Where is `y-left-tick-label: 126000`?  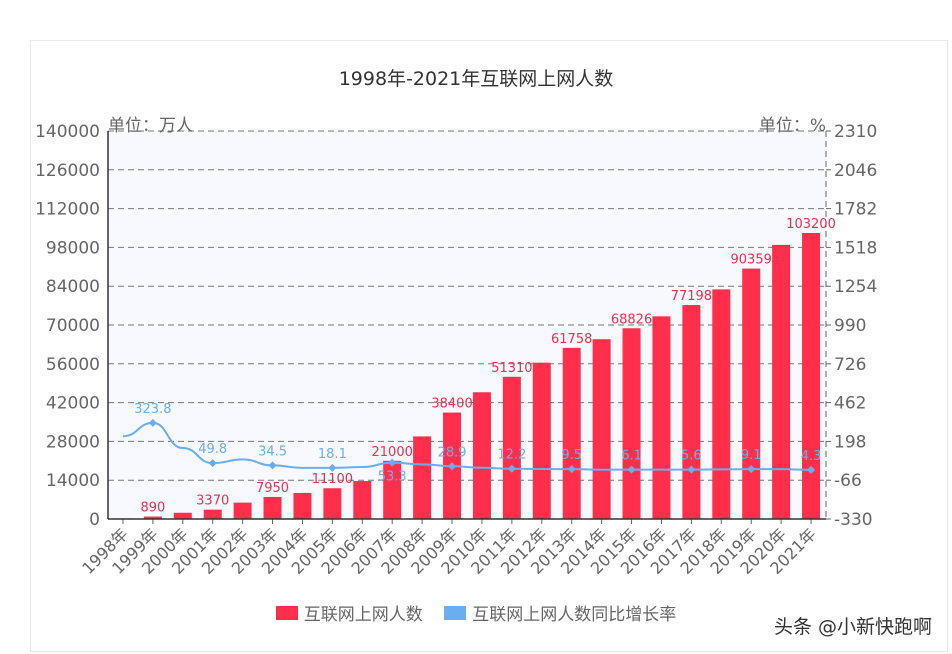
y-left-tick-label: 126000 is located at coordinates (67, 171).